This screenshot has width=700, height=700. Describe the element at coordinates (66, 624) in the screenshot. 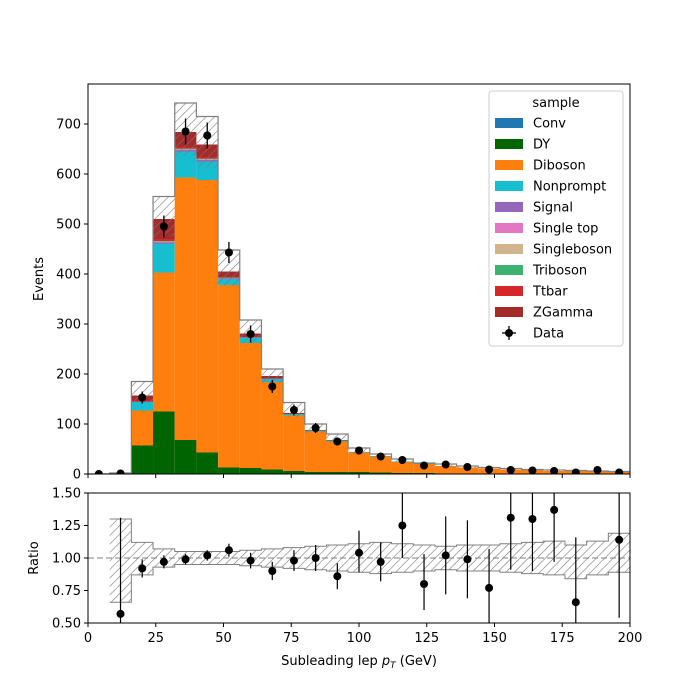

I see `ratio-y-tick-label: 0.50` at that location.